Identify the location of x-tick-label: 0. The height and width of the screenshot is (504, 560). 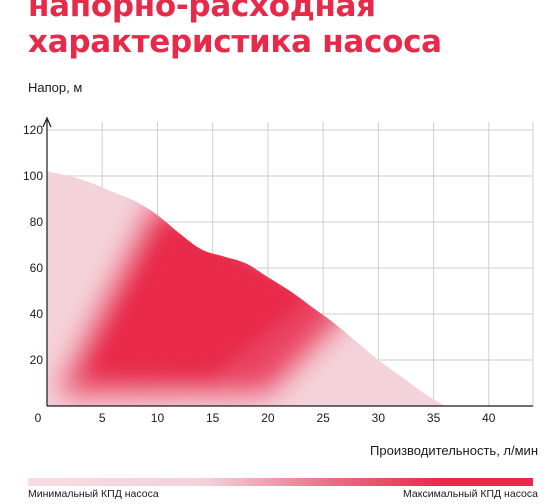
(38, 418).